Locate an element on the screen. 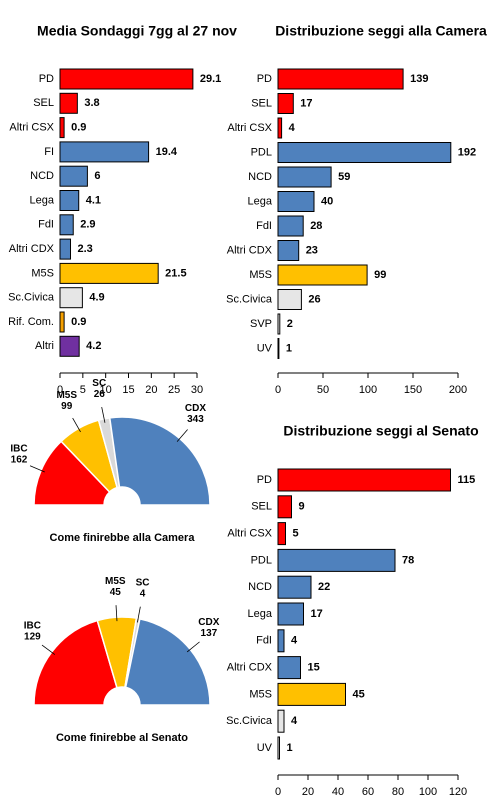  chart-title: Distribuzione seggi alla Camera is located at coordinates (381, 31).